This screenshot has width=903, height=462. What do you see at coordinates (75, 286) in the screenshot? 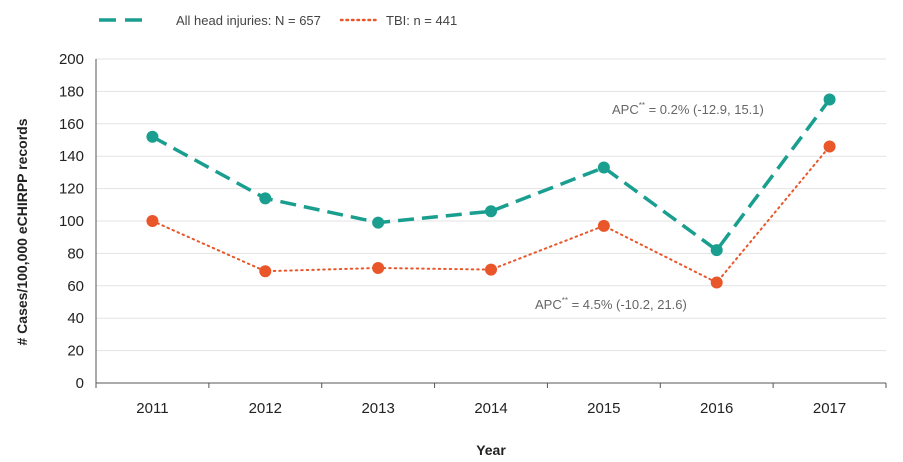
I see `y-tick-label: 60` at bounding box center [75, 286].